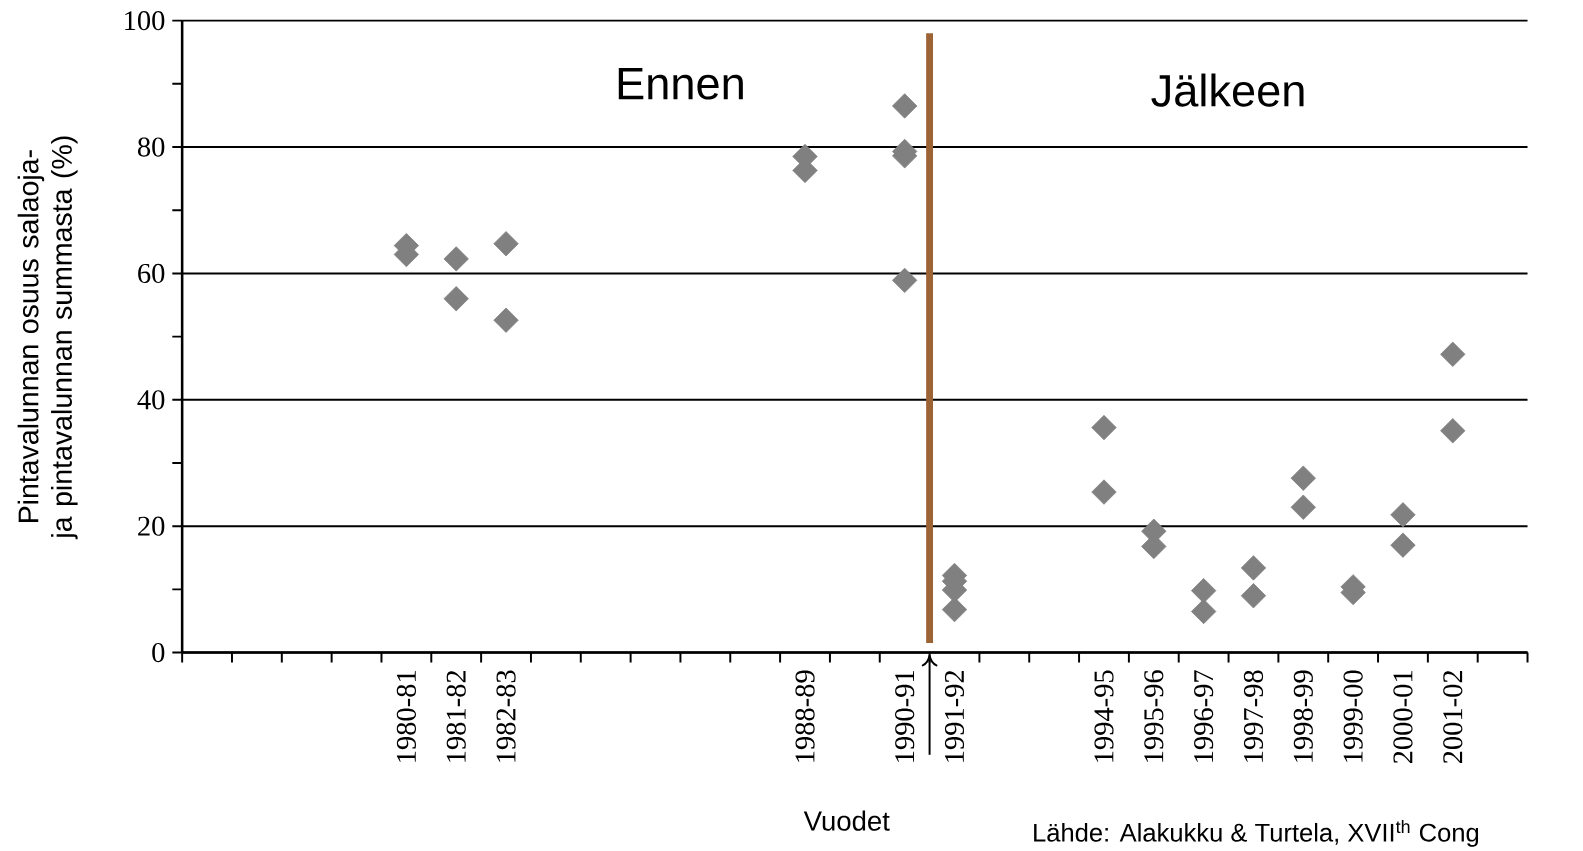 The image size is (1583, 851). I want to click on x-tick-label: 1990-91, so click(905, 716).